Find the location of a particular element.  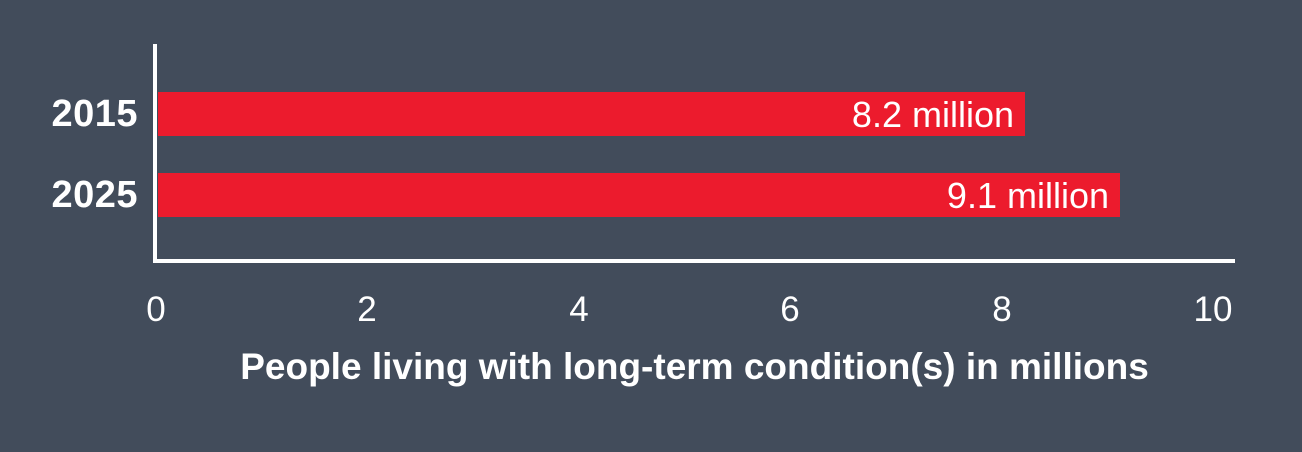

category-label: 2015 is located at coordinates (94, 114).